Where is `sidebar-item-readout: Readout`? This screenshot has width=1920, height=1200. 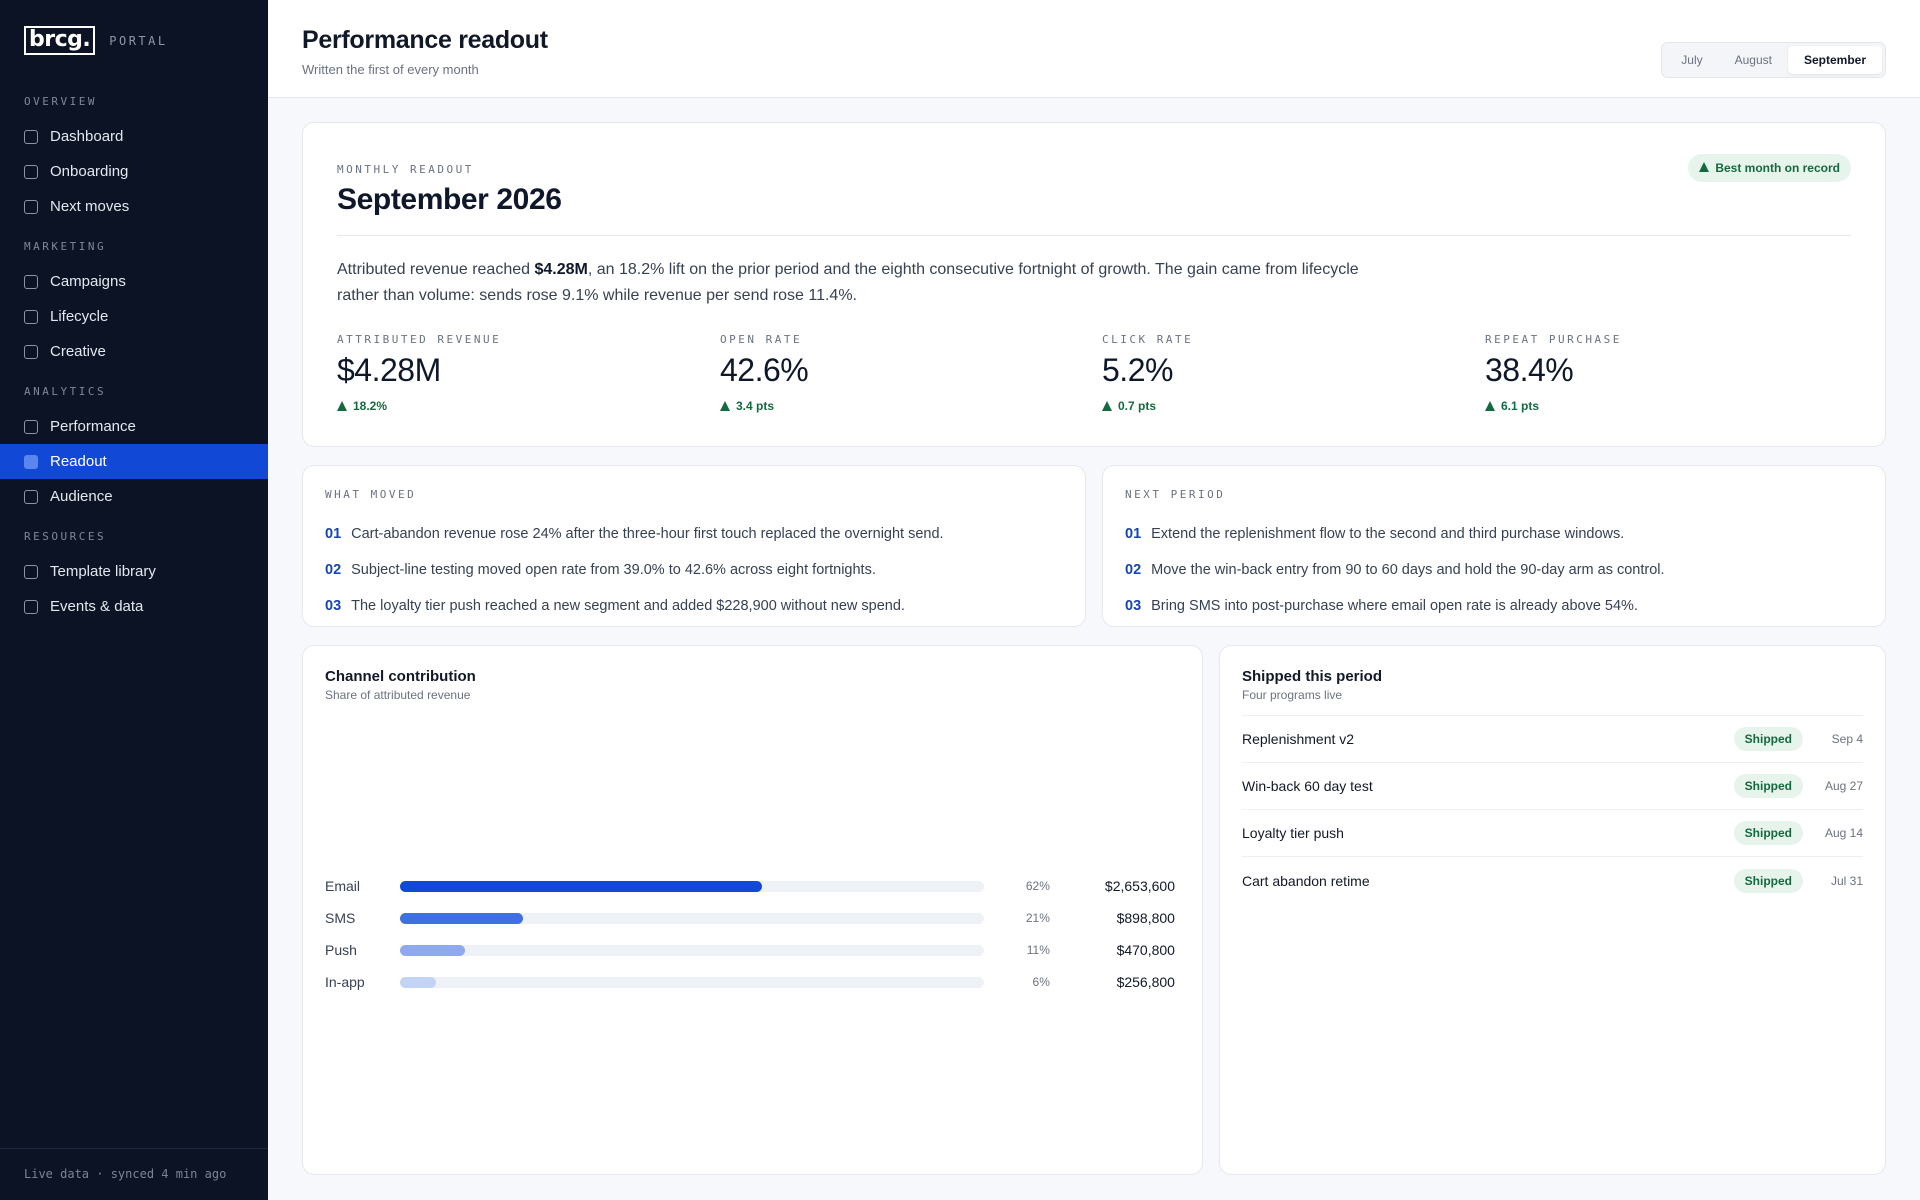
sidebar-item-readout: Readout is located at coordinates (134, 461).